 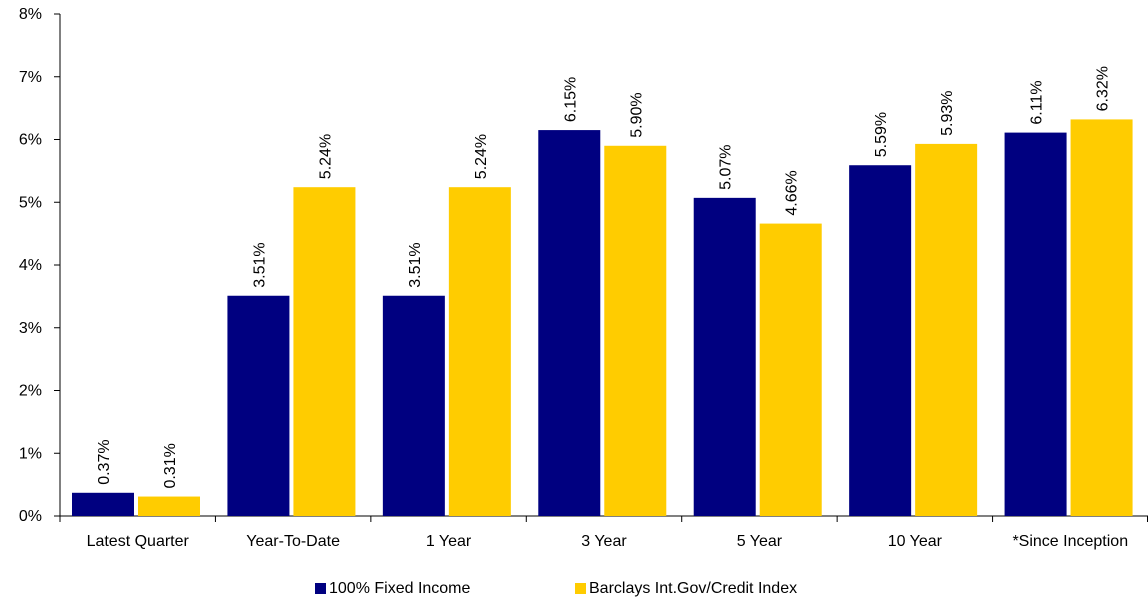 I want to click on y-axis: 0% 1% 2% 3% 4% 5% 6% 7% 8%, so click(x=40, y=265).